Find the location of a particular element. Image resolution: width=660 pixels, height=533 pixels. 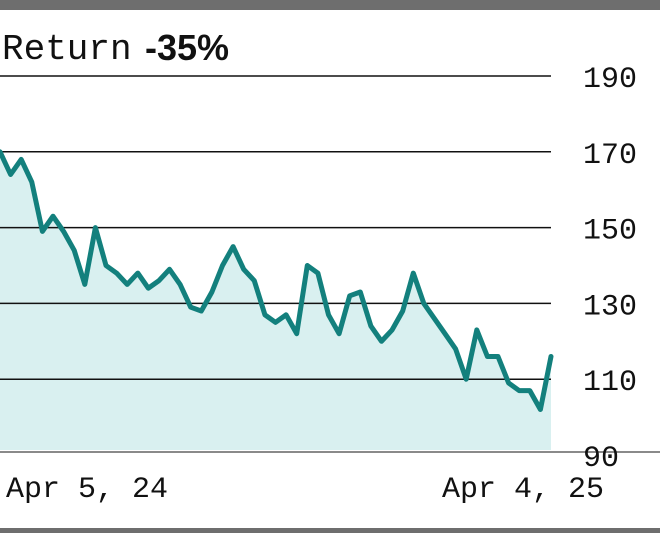

y-tick-label-110: 110 is located at coordinates (610, 383).